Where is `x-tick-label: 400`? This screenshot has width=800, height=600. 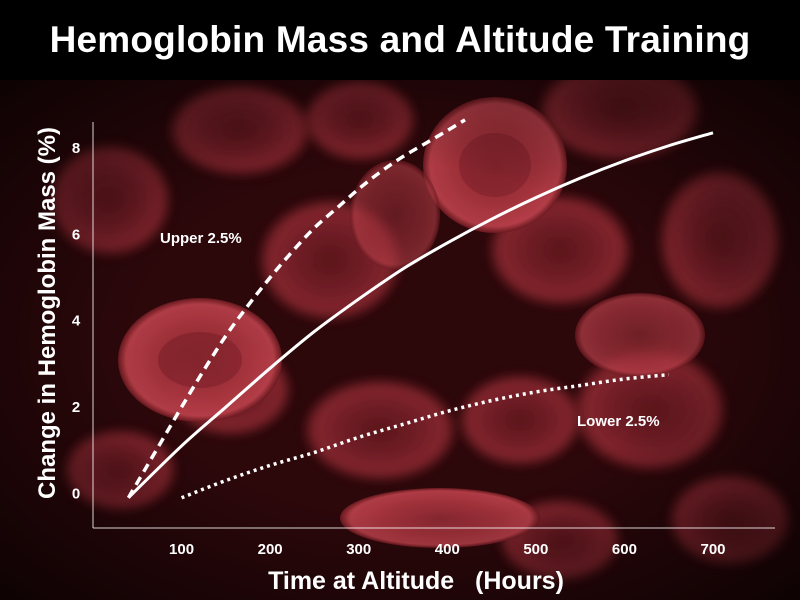
x-tick-label: 400 is located at coordinates (447, 549).